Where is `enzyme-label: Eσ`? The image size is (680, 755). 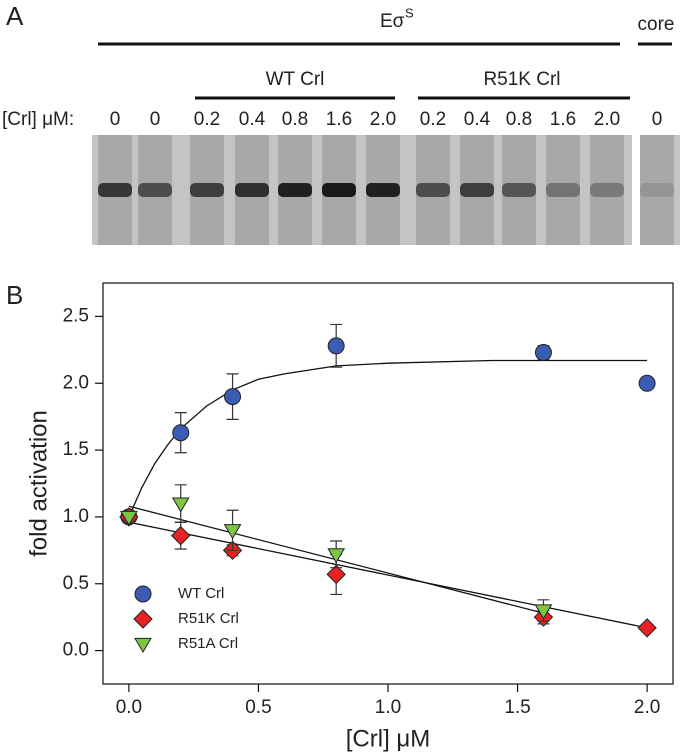 enzyme-label: Eσ is located at coordinates (392, 21).